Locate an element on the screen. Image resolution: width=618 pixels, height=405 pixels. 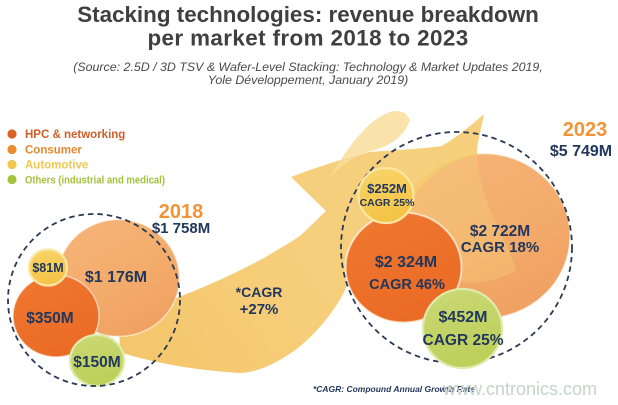
svg-text: $2 324M is located at coordinates (406, 262).